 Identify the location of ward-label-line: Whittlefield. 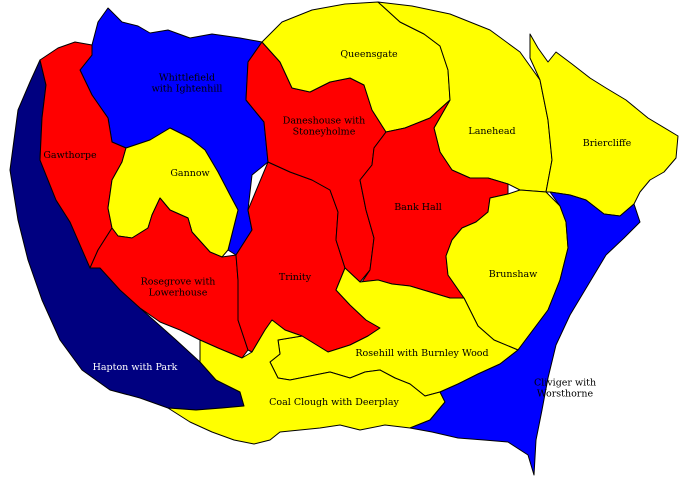
(187, 78).